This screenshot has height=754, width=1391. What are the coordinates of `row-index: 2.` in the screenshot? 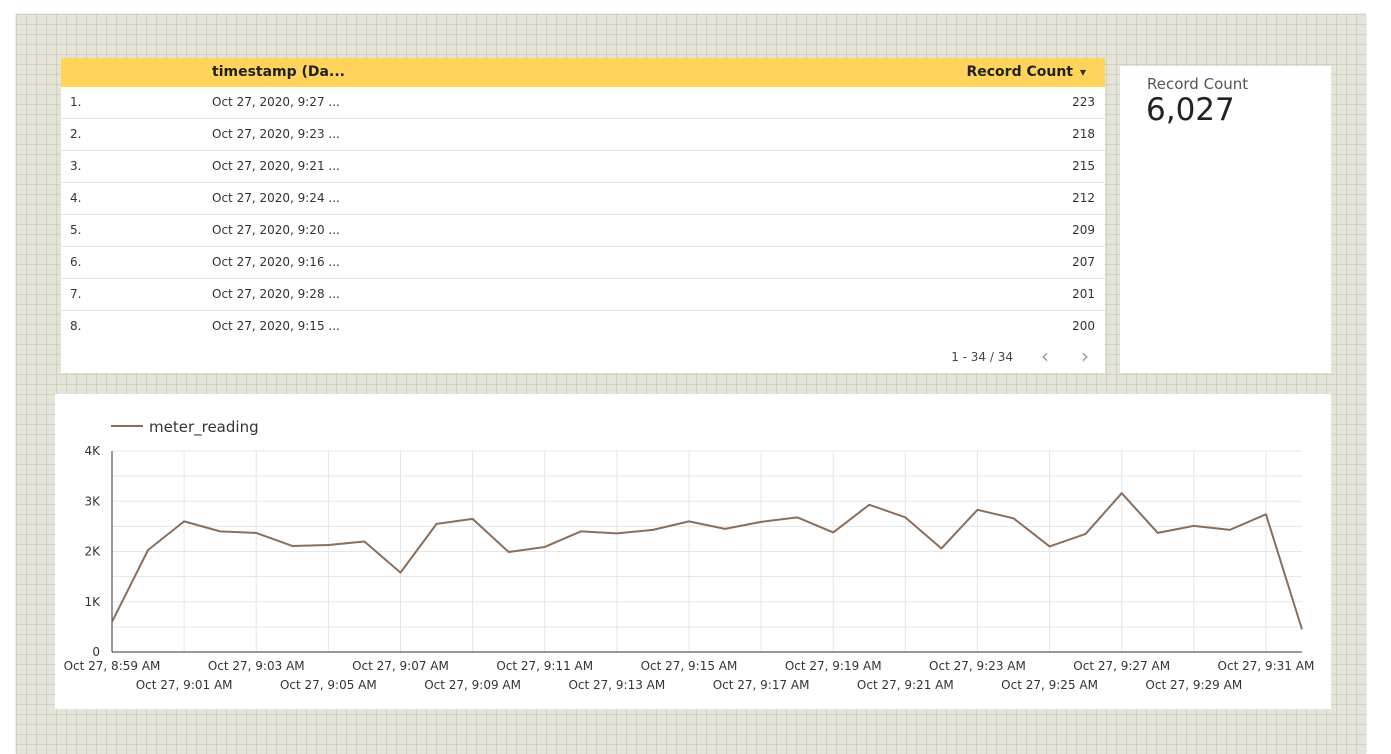 It's located at (76, 134).